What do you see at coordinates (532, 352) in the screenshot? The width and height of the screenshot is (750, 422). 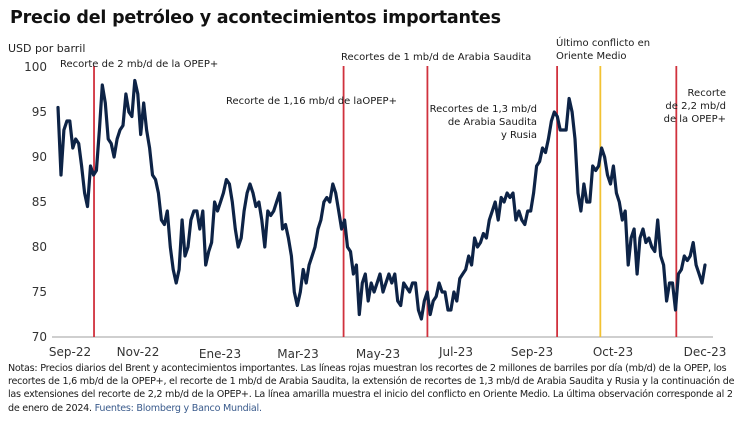 I see `x-tick-label: Sep-23` at bounding box center [532, 352].